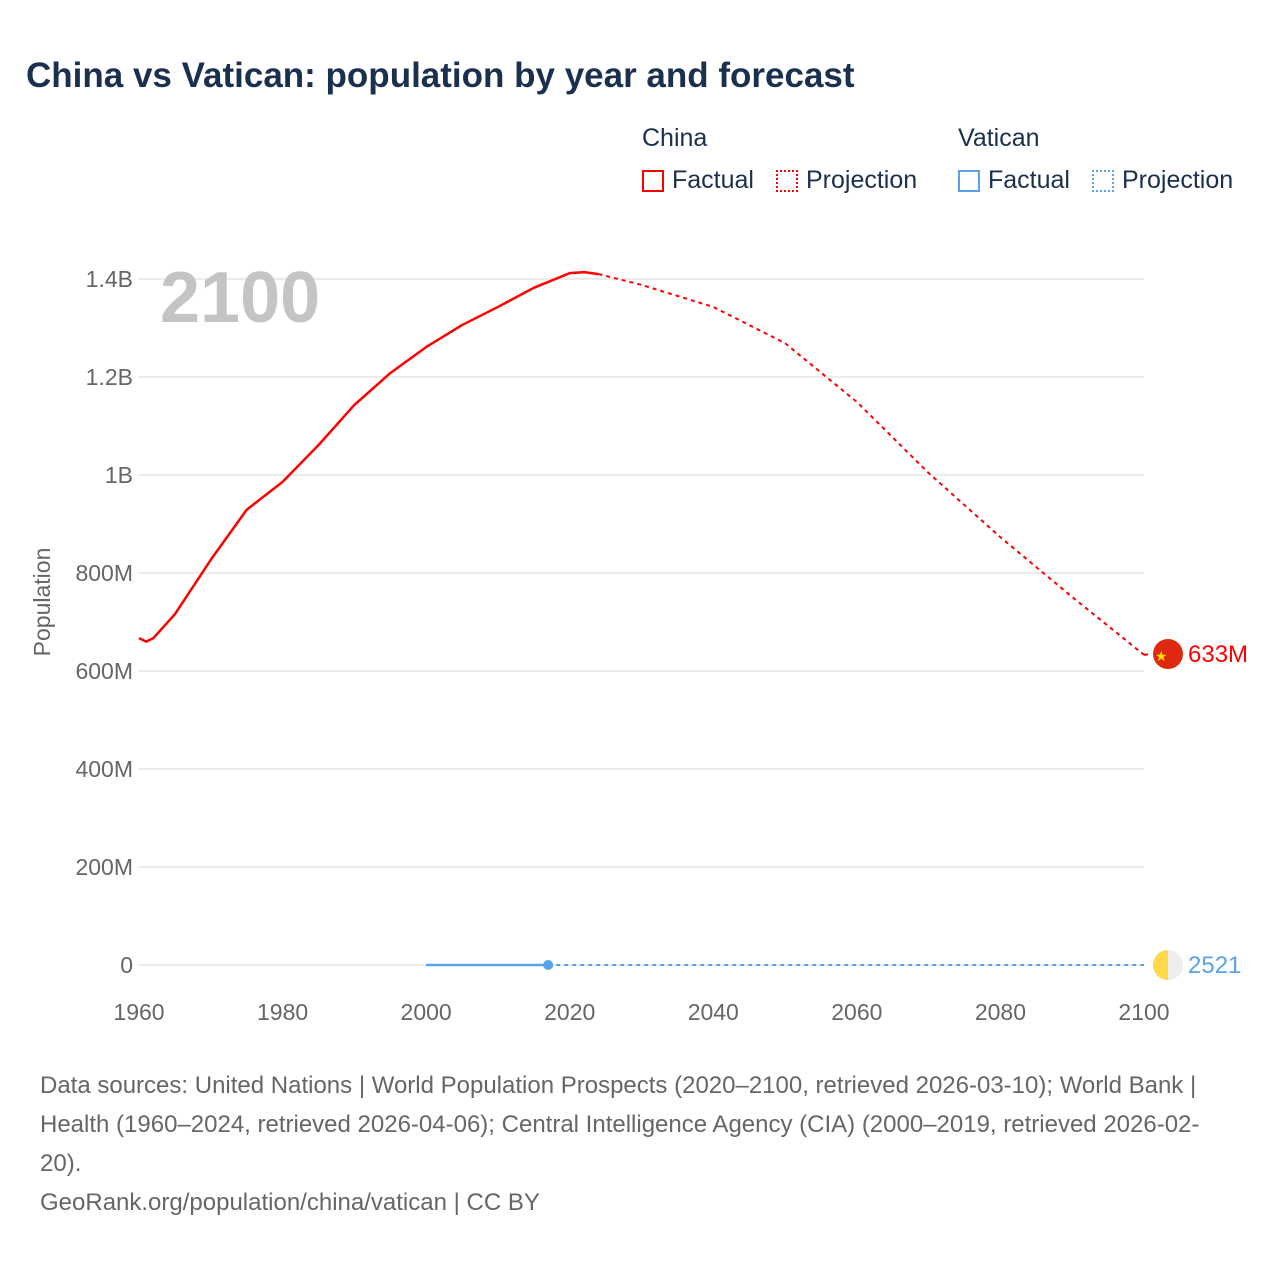 This screenshot has width=1280, height=1280. Describe the element at coordinates (675, 138) in the screenshot. I see `legend-china-heading: China` at that location.